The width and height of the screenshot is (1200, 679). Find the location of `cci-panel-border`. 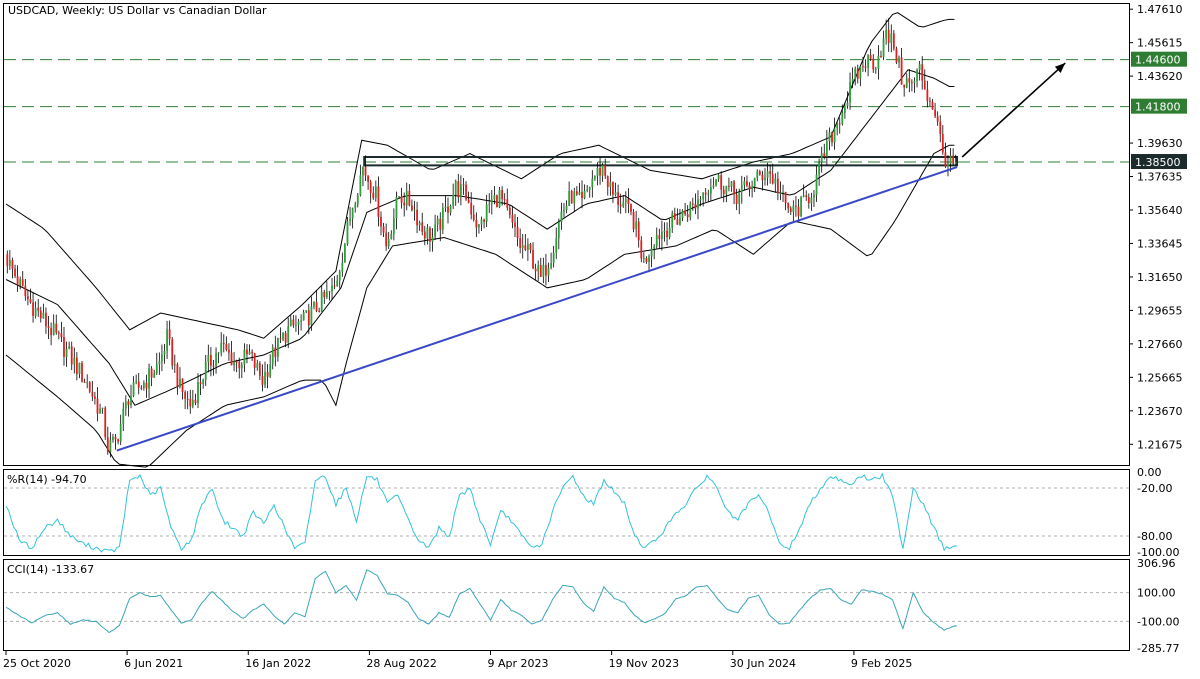

cci-panel-border is located at coordinates (566, 605).